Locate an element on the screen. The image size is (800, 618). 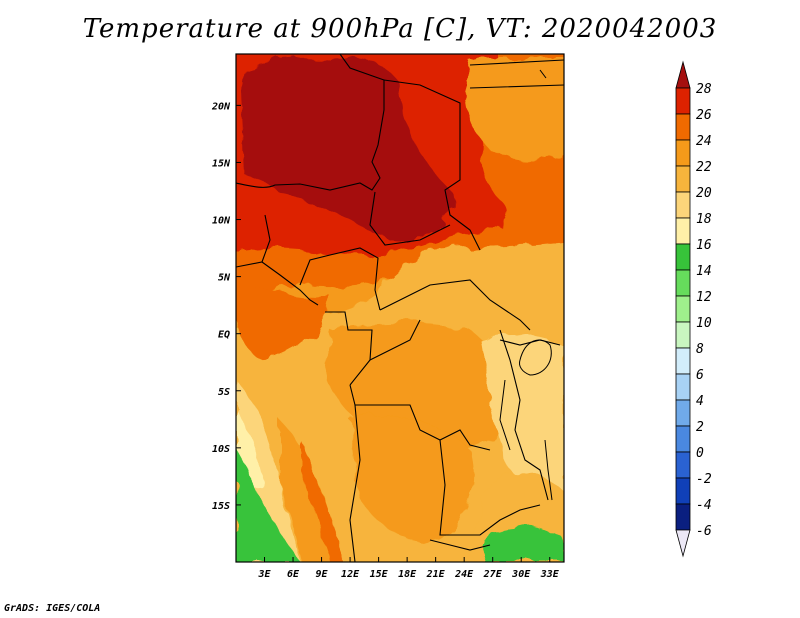
colorbar-label: 2 is located at coordinates (700, 427).